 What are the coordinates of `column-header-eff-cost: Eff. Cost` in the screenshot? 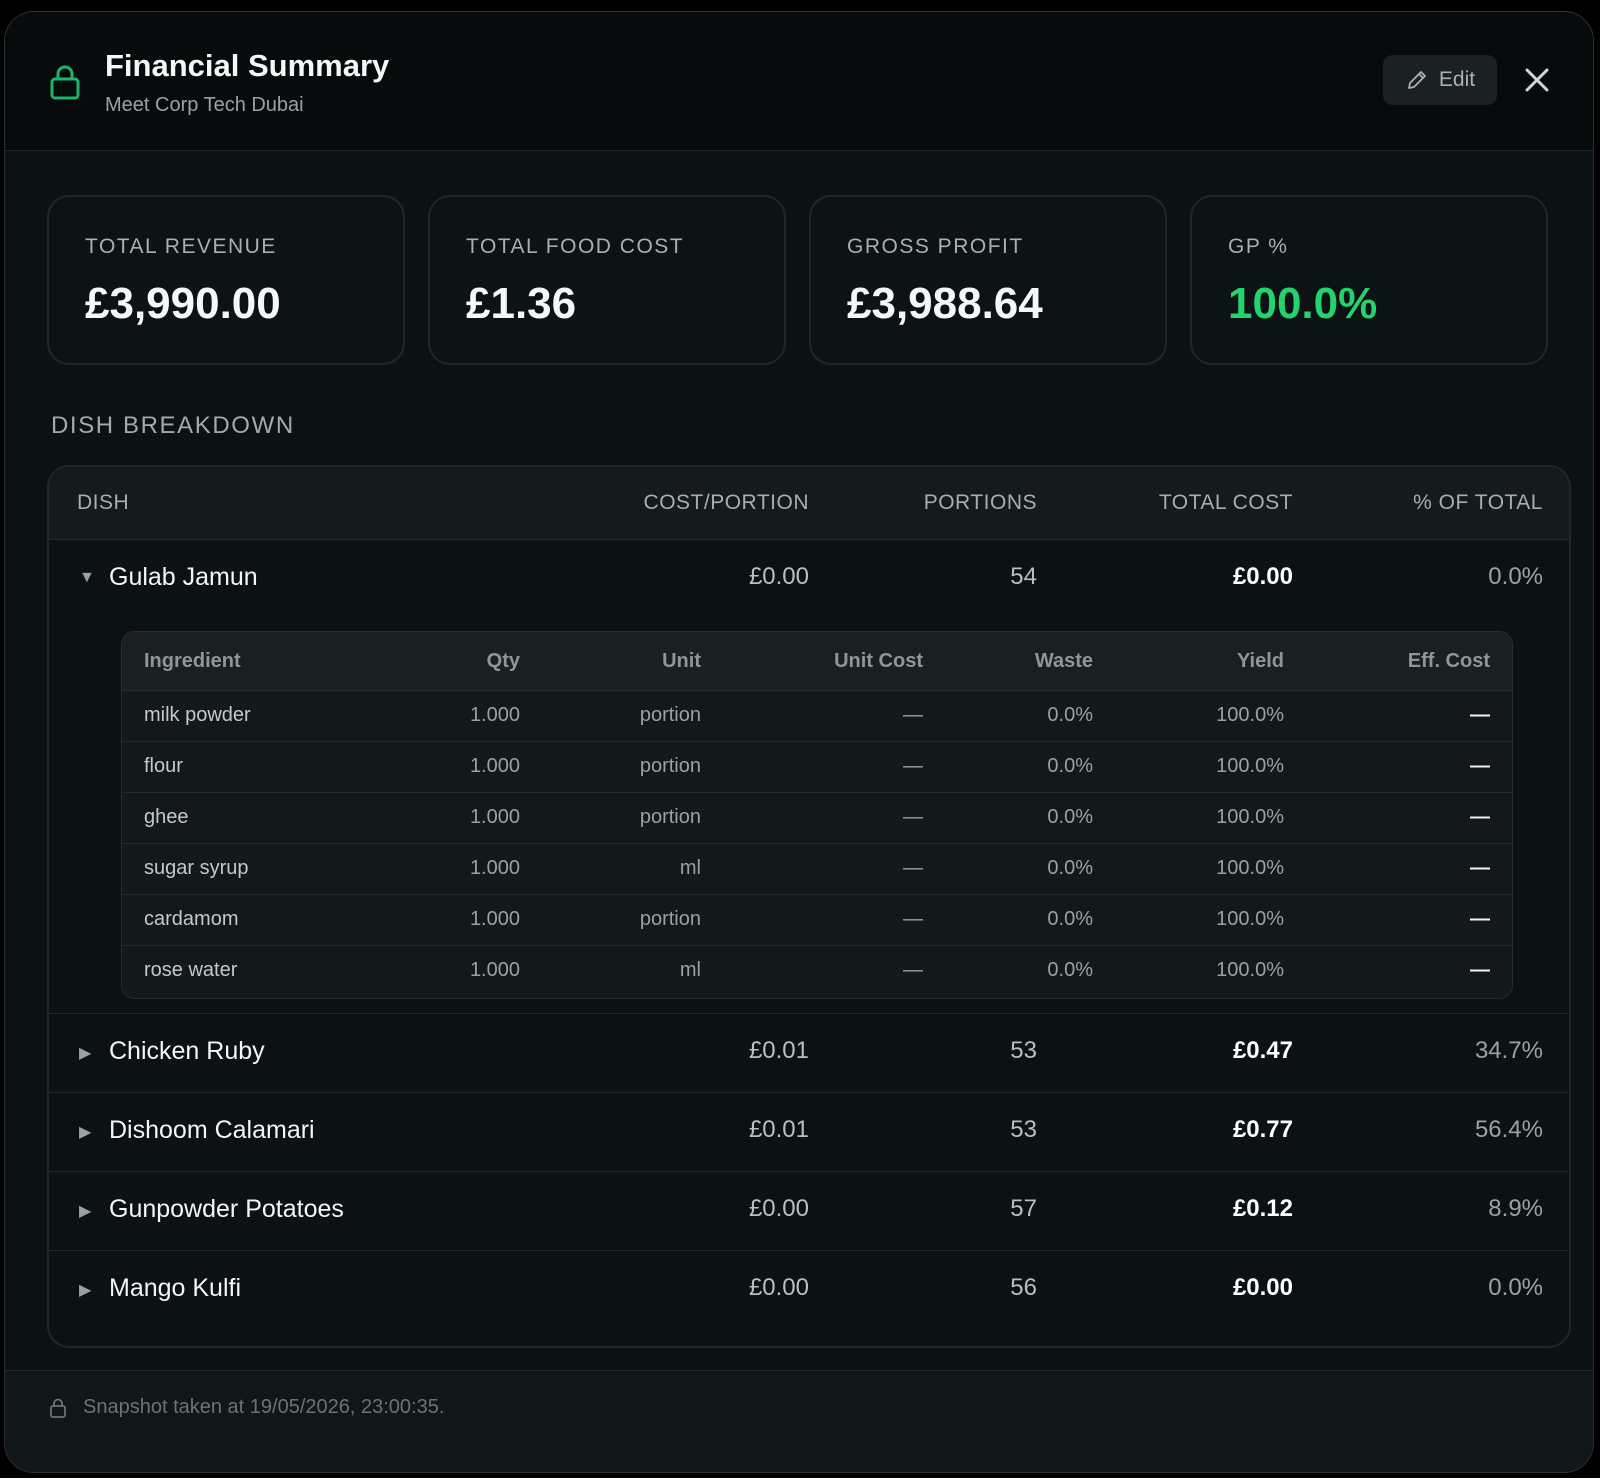 It's located at (1448, 661).